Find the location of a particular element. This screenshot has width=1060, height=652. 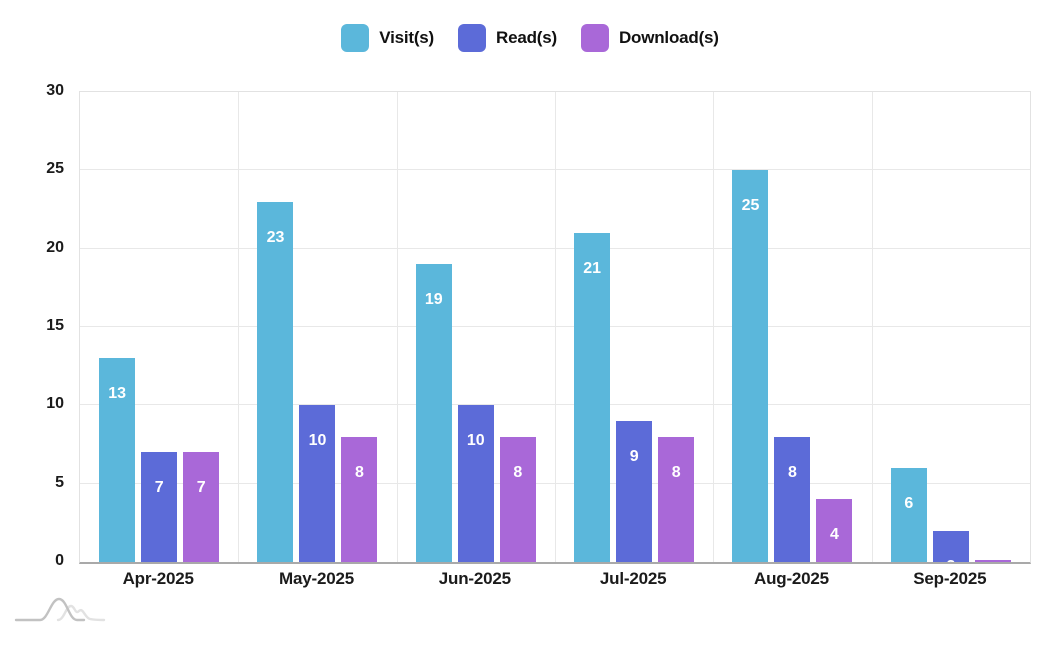

bar-reads-may-2025: 10 is located at coordinates (317, 483).